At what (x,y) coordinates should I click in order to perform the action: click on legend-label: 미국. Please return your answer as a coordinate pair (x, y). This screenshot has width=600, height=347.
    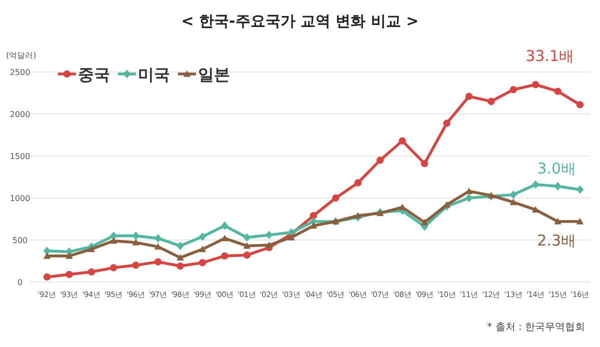
    Looking at the image, I should click on (154, 74).